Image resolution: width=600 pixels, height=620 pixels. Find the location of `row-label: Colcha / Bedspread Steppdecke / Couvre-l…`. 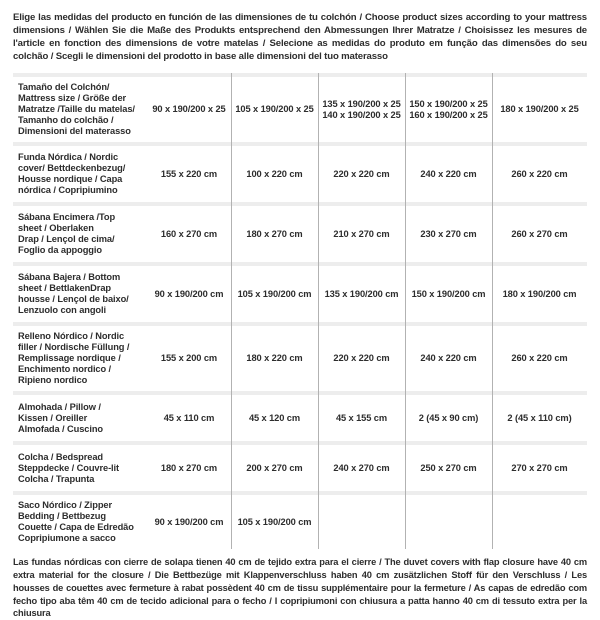

row-label: Colcha / Bedspread Steppdecke / Couvre-l… is located at coordinates (69, 467).